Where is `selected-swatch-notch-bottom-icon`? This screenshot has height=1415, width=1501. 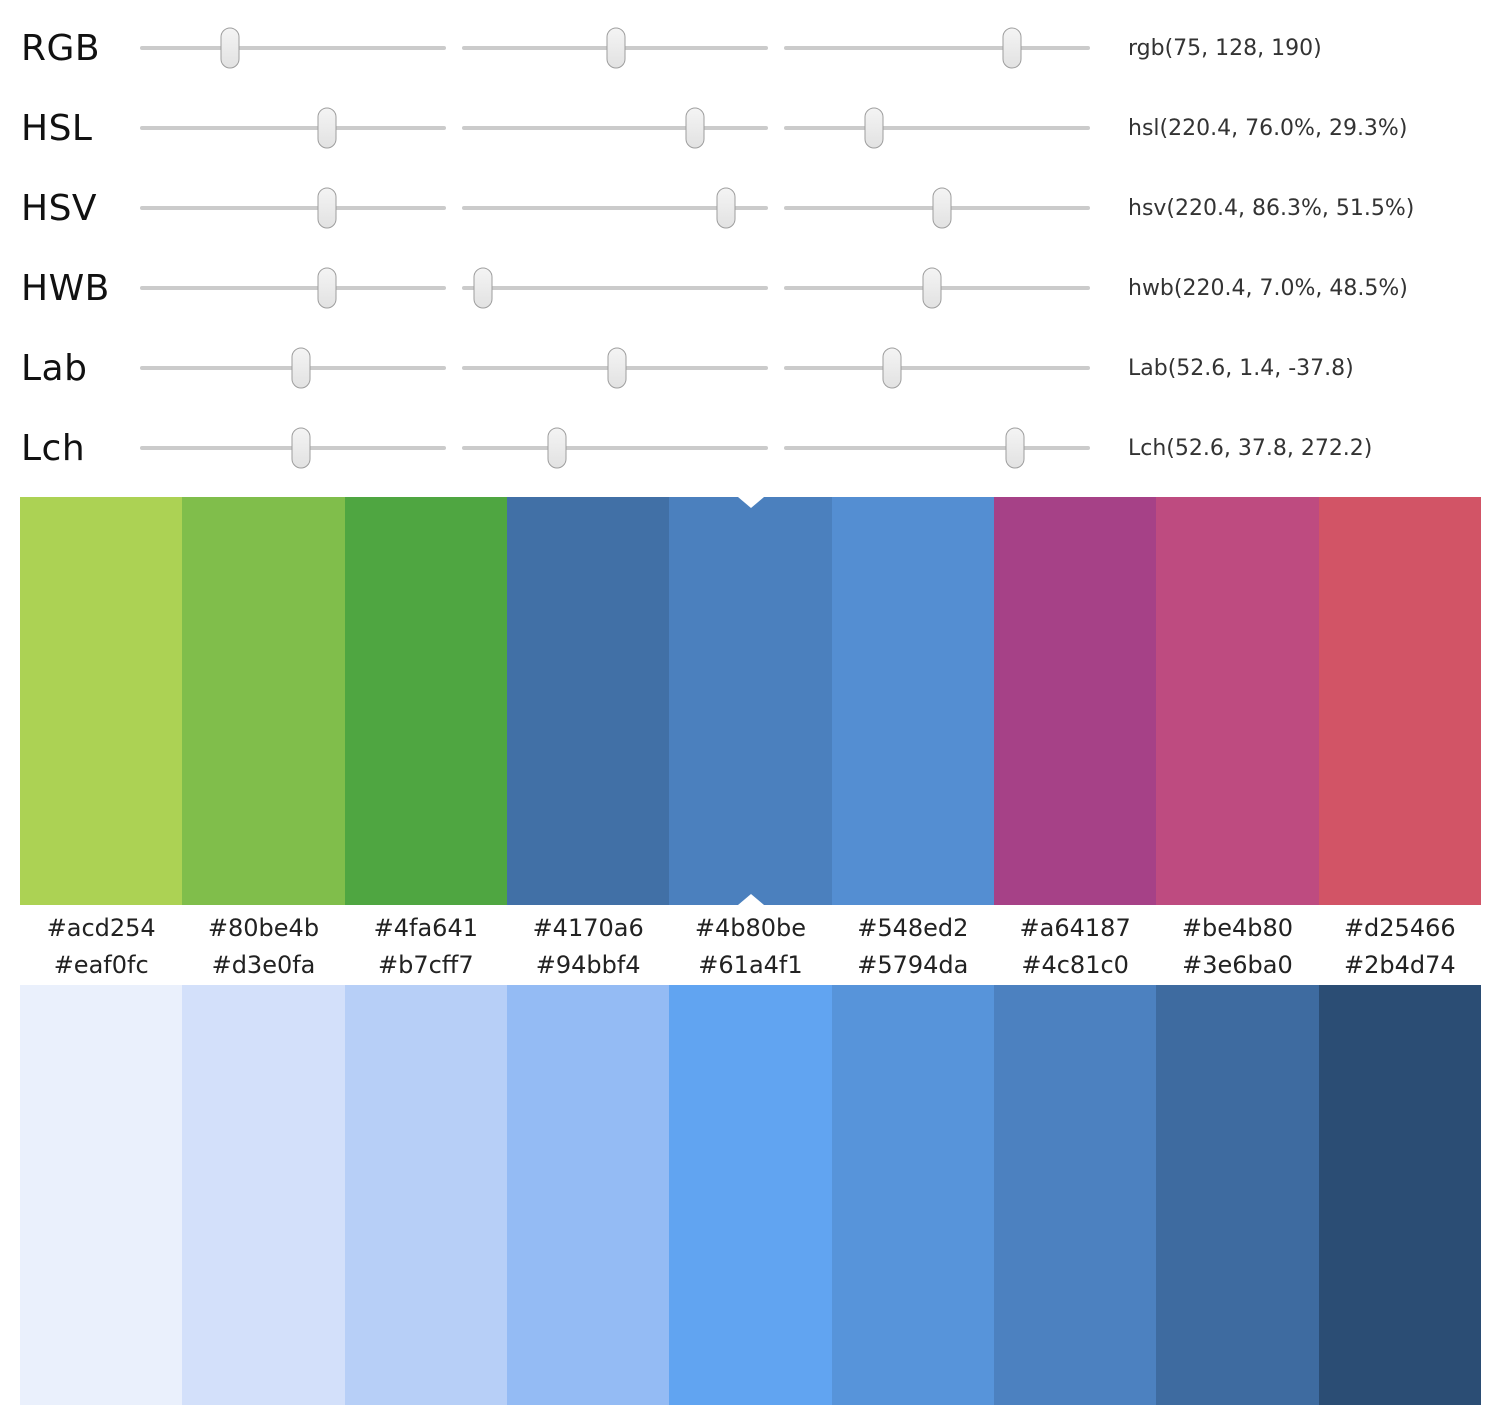 selected-swatch-notch-bottom-icon is located at coordinates (750, 899).